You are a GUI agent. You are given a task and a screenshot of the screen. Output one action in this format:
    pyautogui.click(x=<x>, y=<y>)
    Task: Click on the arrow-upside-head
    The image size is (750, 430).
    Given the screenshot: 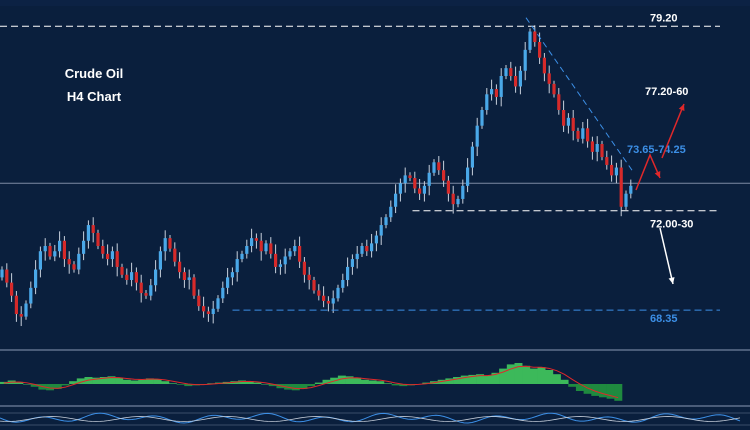 What is the action you would take?
    pyautogui.click(x=681, y=107)
    